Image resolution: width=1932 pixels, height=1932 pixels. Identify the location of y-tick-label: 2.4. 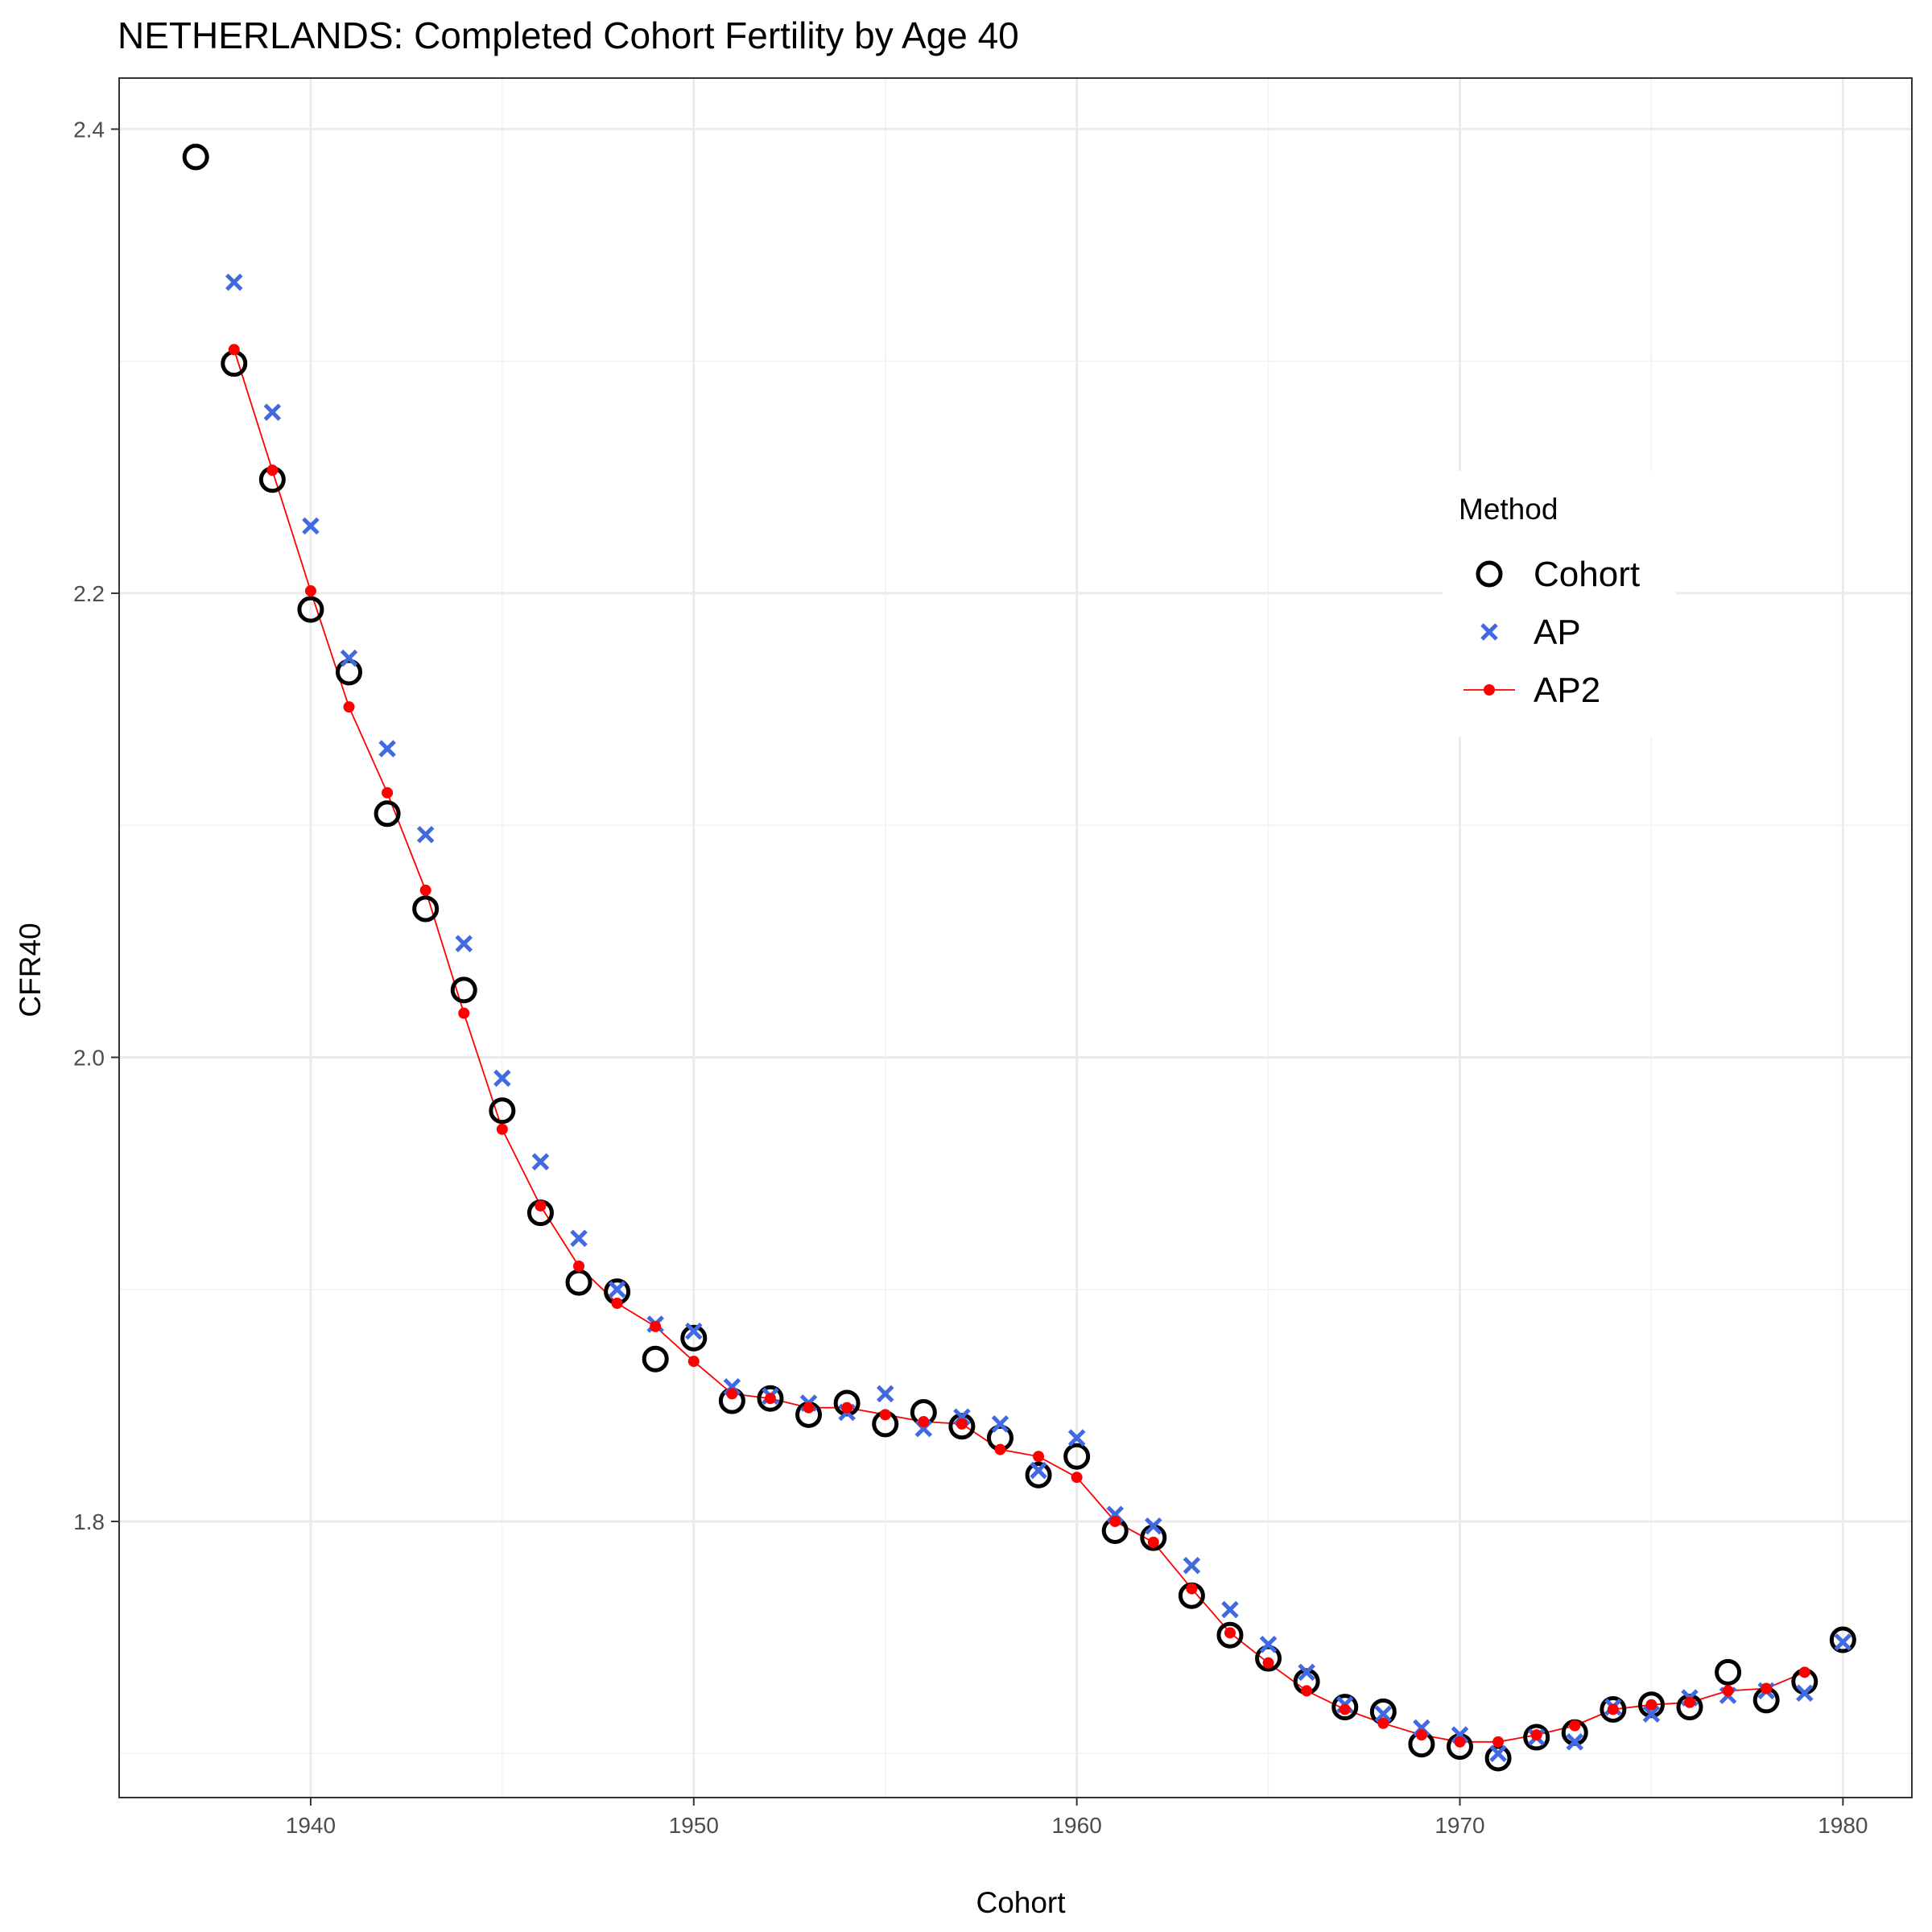
(89, 129).